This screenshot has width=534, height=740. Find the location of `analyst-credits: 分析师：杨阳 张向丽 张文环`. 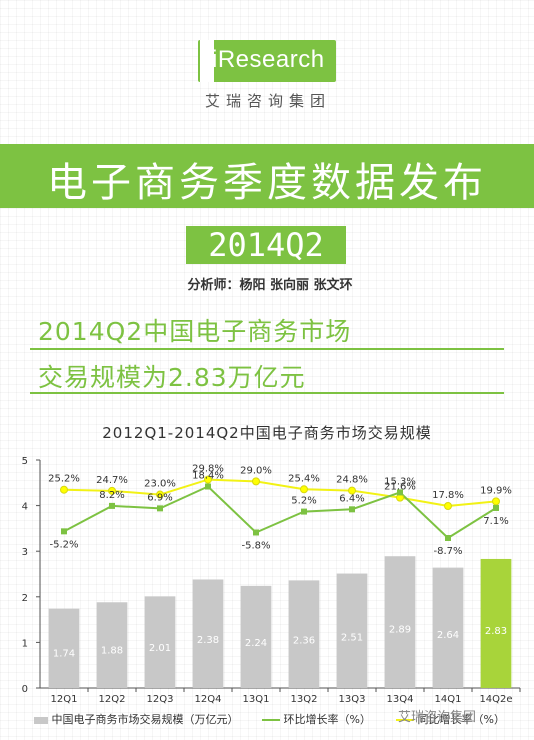

analyst-credits: 分析师：杨阳 张向丽 张文环 is located at coordinates (270, 285).